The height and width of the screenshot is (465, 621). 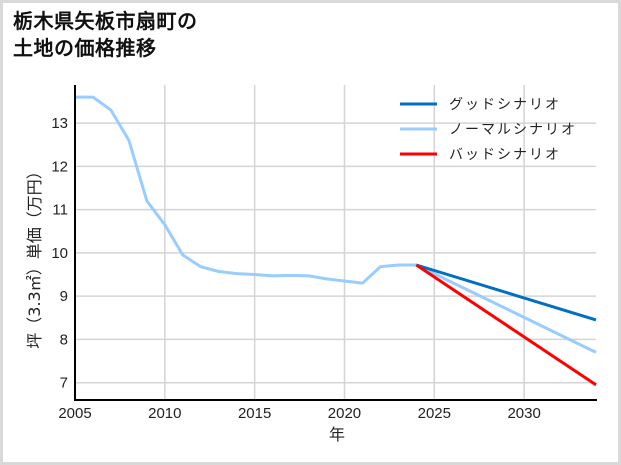 I want to click on y-tick-label: 8, so click(x=64, y=339).